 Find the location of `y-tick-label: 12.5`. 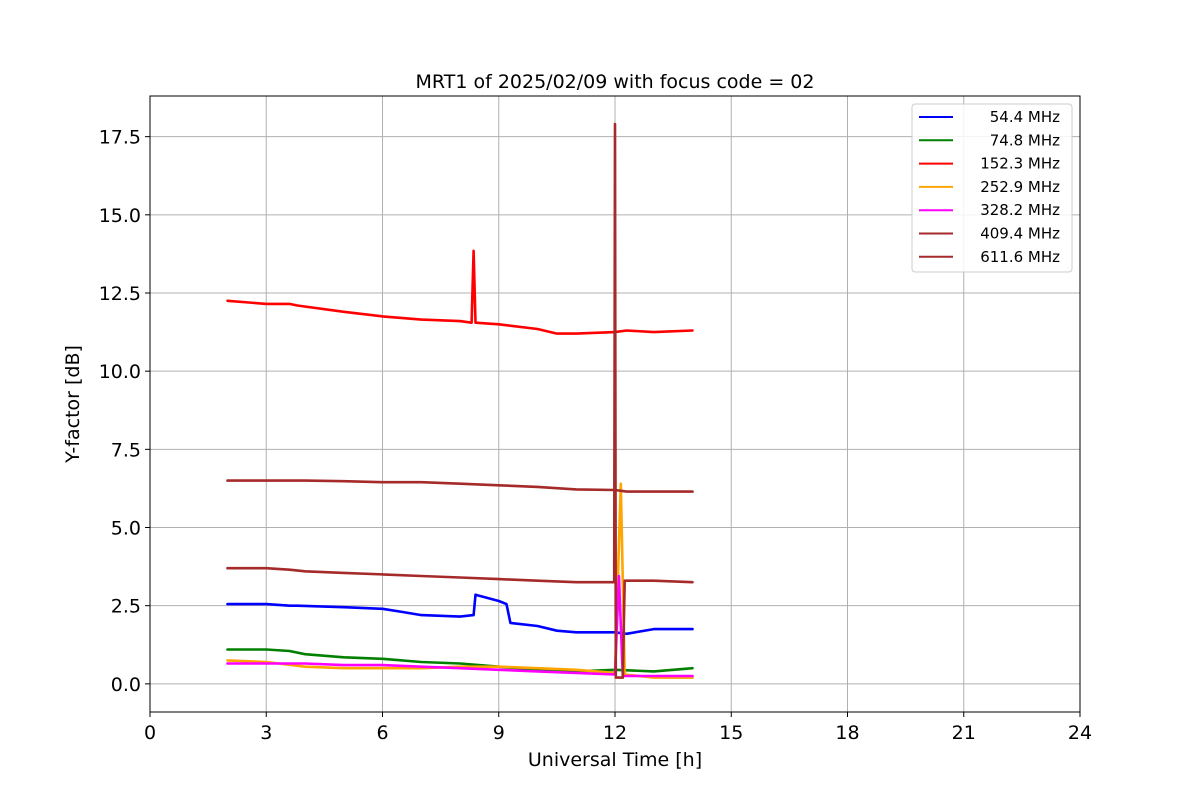

y-tick-label: 12.5 is located at coordinates (120, 294).